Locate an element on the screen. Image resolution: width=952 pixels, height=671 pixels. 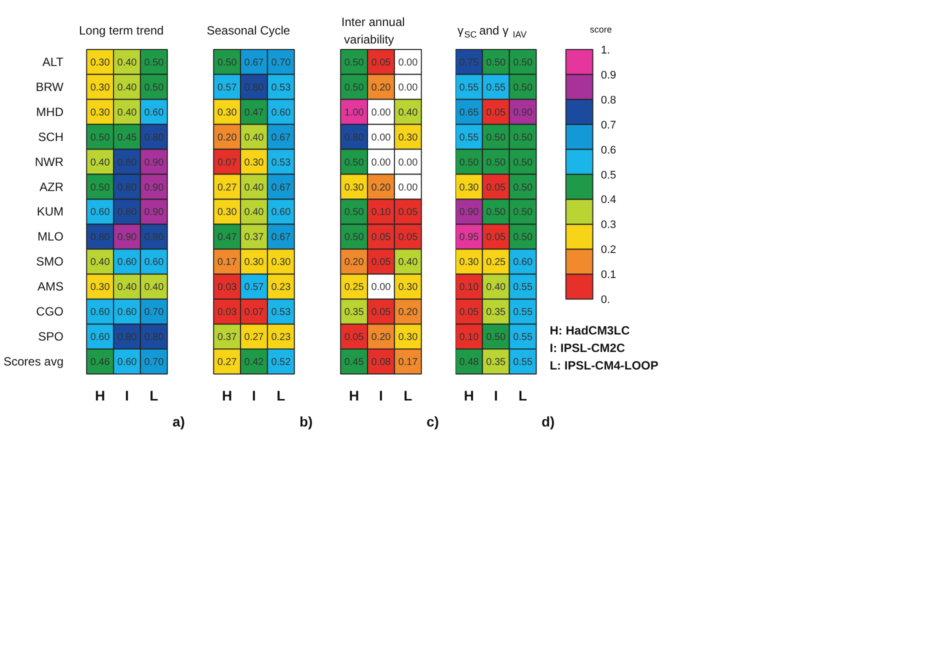
y-tick-label: MHD is located at coordinates (50, 111).